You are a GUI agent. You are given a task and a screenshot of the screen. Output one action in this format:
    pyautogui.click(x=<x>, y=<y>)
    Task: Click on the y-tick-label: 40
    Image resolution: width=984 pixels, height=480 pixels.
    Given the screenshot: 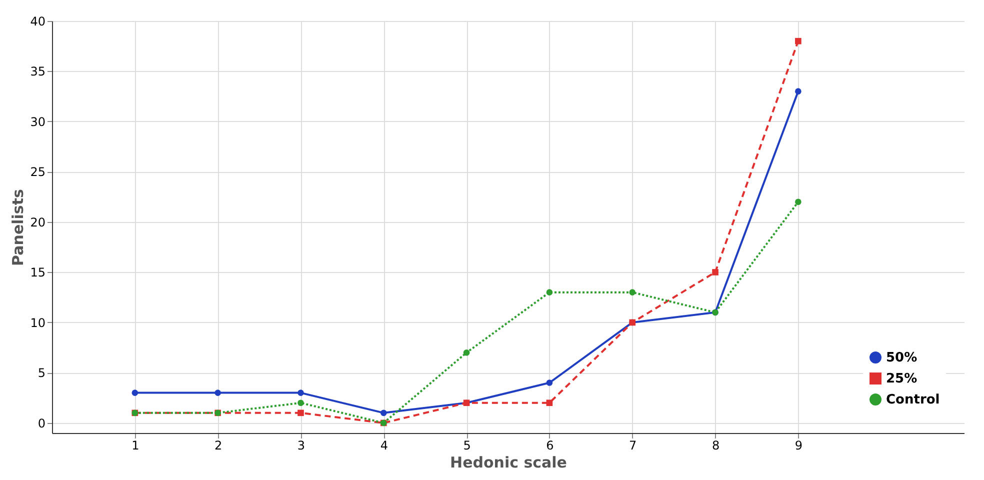 What is the action you would take?
    pyautogui.click(x=38, y=21)
    